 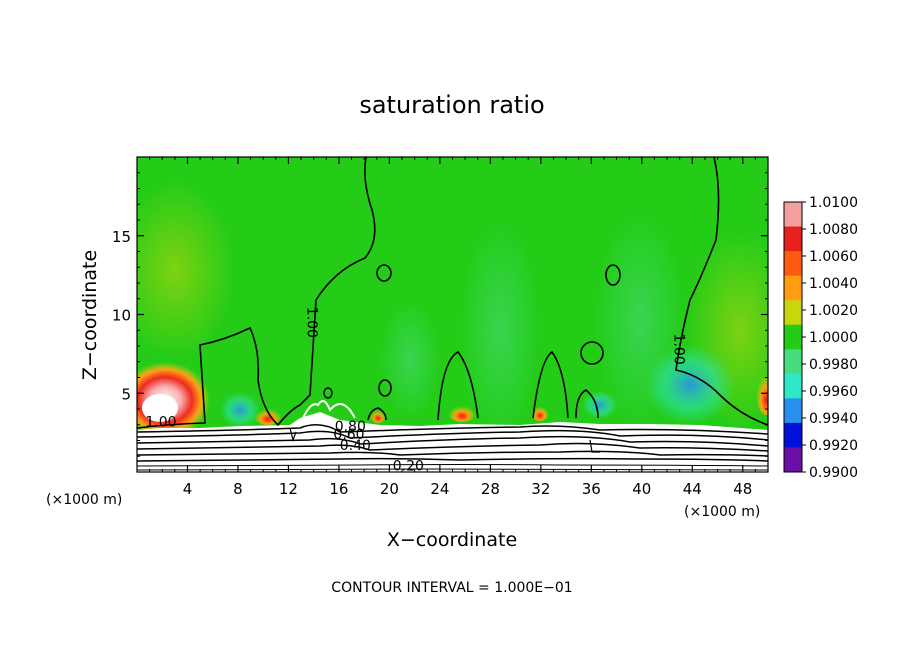 What do you see at coordinates (452, 540) in the screenshot?
I see `x-axis-label: X−coordinate` at bounding box center [452, 540].